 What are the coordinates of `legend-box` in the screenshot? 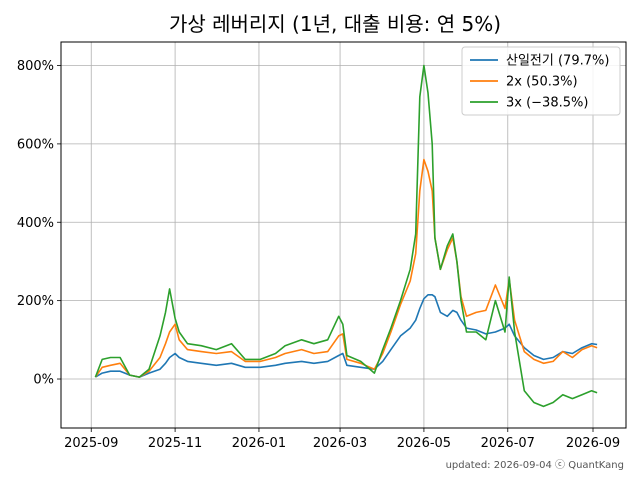 It's located at (541, 81).